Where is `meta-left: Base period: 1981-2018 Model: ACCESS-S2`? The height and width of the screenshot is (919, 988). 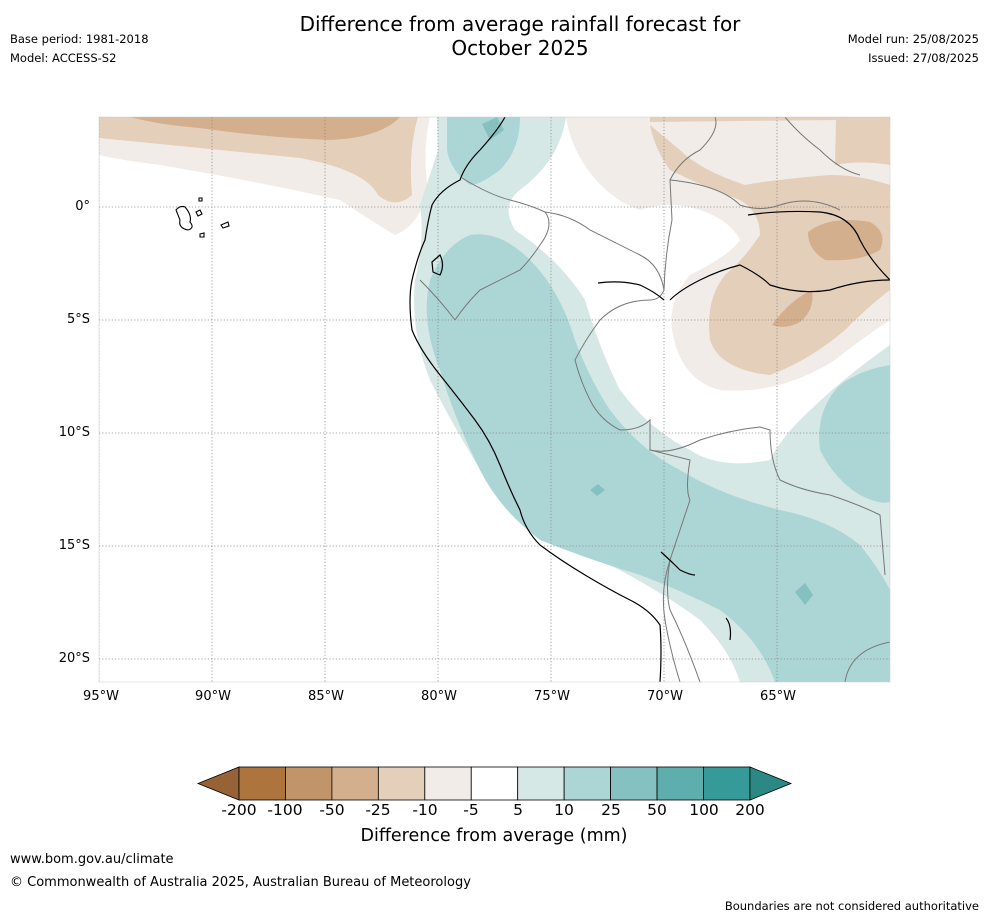
meta-left: Base period: 1981-2018 Model: ACCESS-S2 is located at coordinates (79, 49).